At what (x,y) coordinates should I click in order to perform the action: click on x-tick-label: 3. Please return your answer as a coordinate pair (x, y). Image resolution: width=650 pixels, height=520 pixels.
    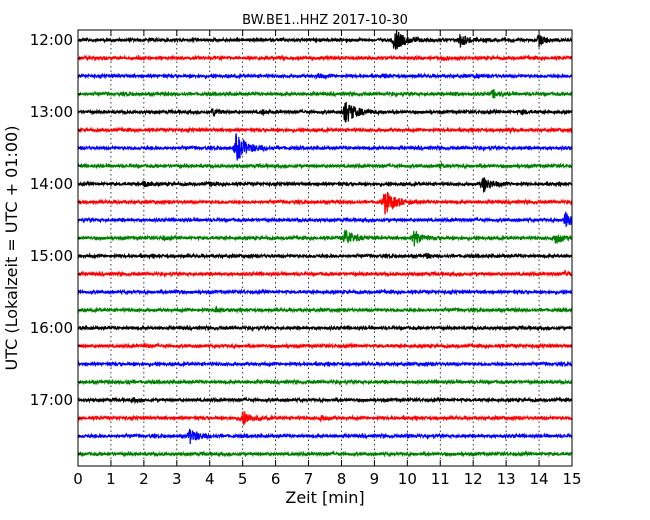
    Looking at the image, I should click on (177, 479).